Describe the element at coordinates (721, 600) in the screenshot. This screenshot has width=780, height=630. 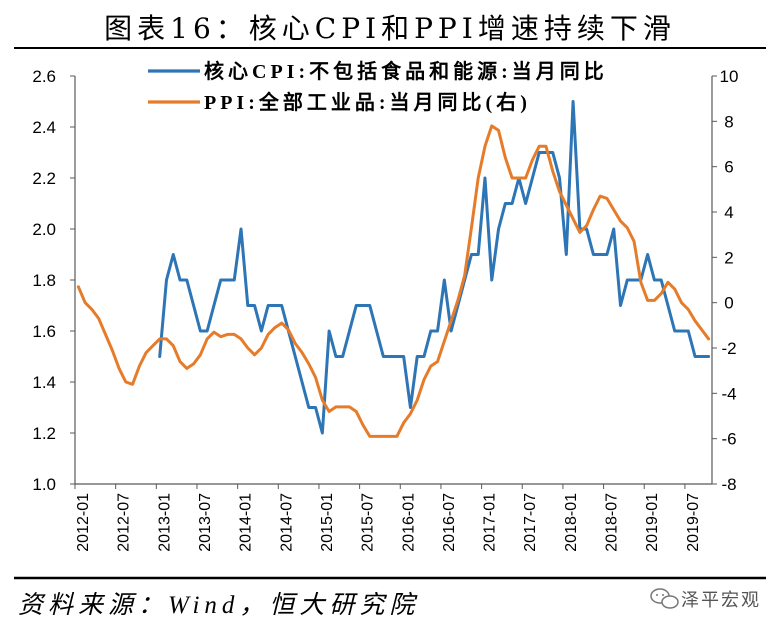
I see `watermark-text: 泽平宏观` at that location.